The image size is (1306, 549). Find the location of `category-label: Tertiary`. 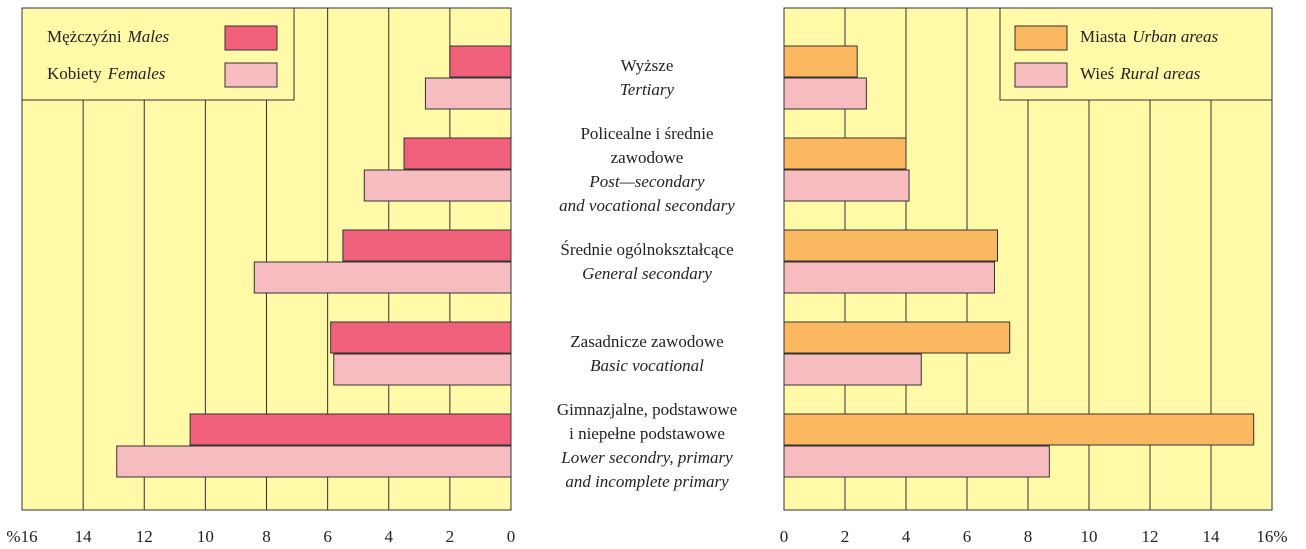

category-label: Tertiary is located at coordinates (647, 89).